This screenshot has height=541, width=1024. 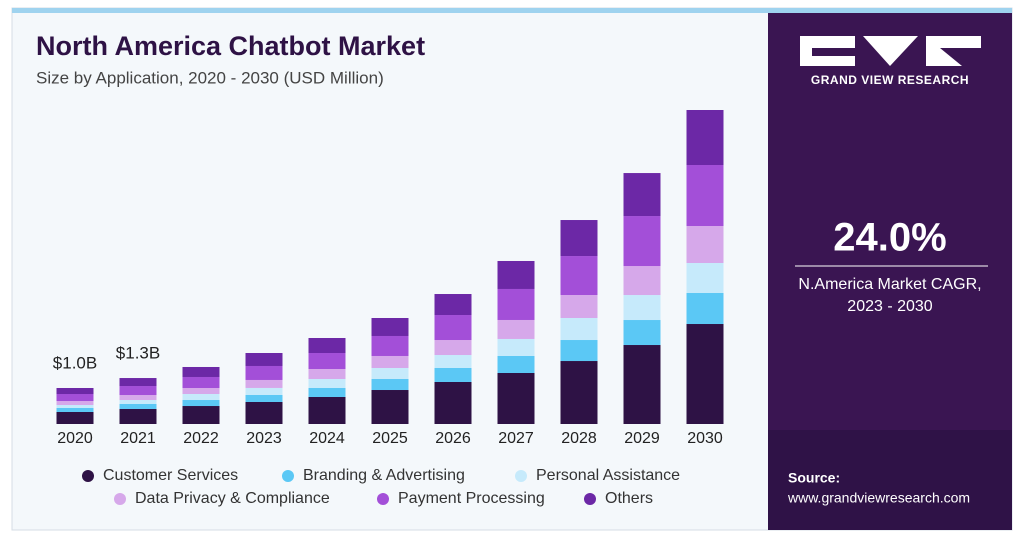 I want to click on legend-label: Others, so click(x=629, y=498).